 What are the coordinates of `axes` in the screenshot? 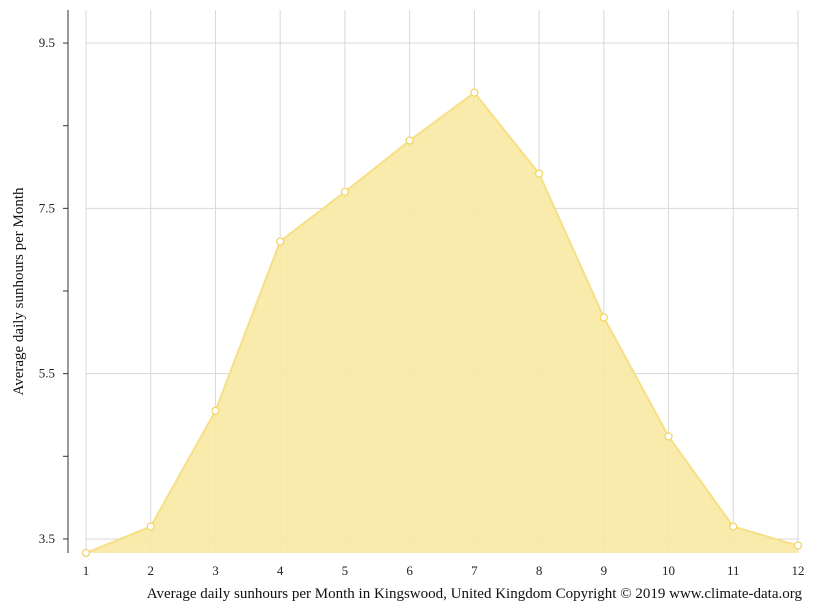 It's located at (66, 281).